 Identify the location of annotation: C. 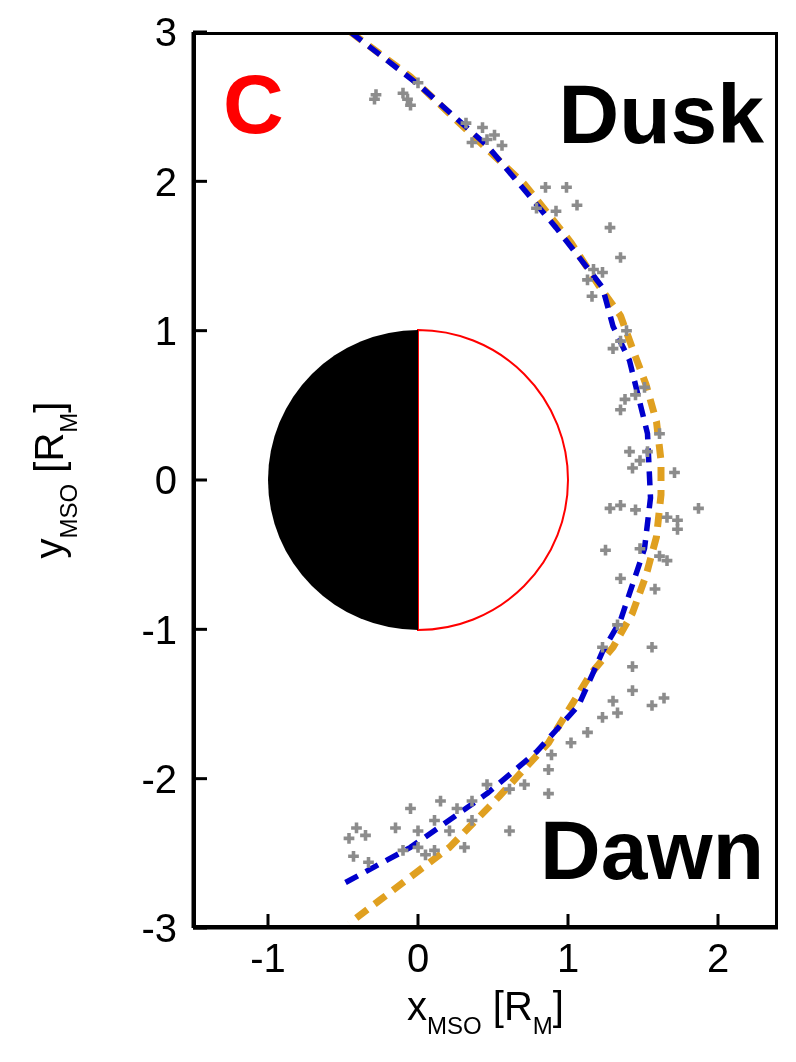
(253, 104).